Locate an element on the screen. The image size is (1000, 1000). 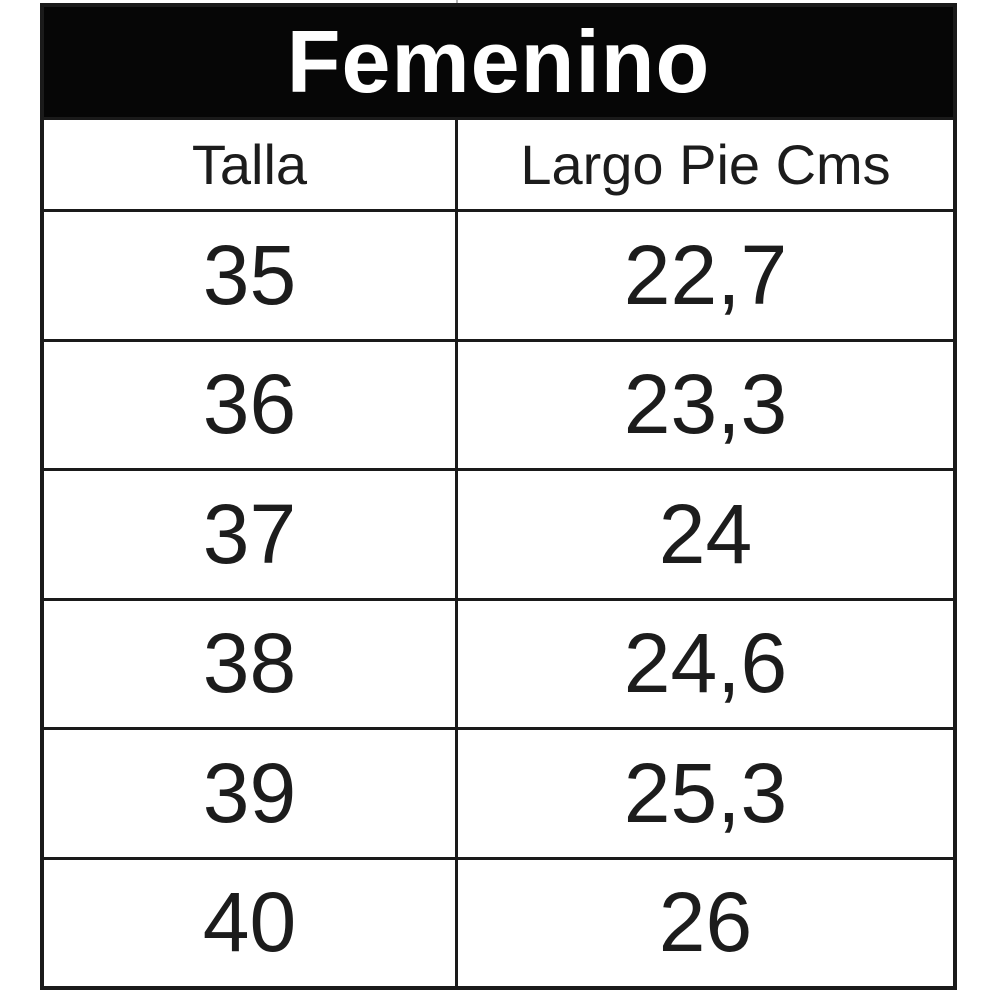
table-cell-talla: 35 is located at coordinates (249, 275).